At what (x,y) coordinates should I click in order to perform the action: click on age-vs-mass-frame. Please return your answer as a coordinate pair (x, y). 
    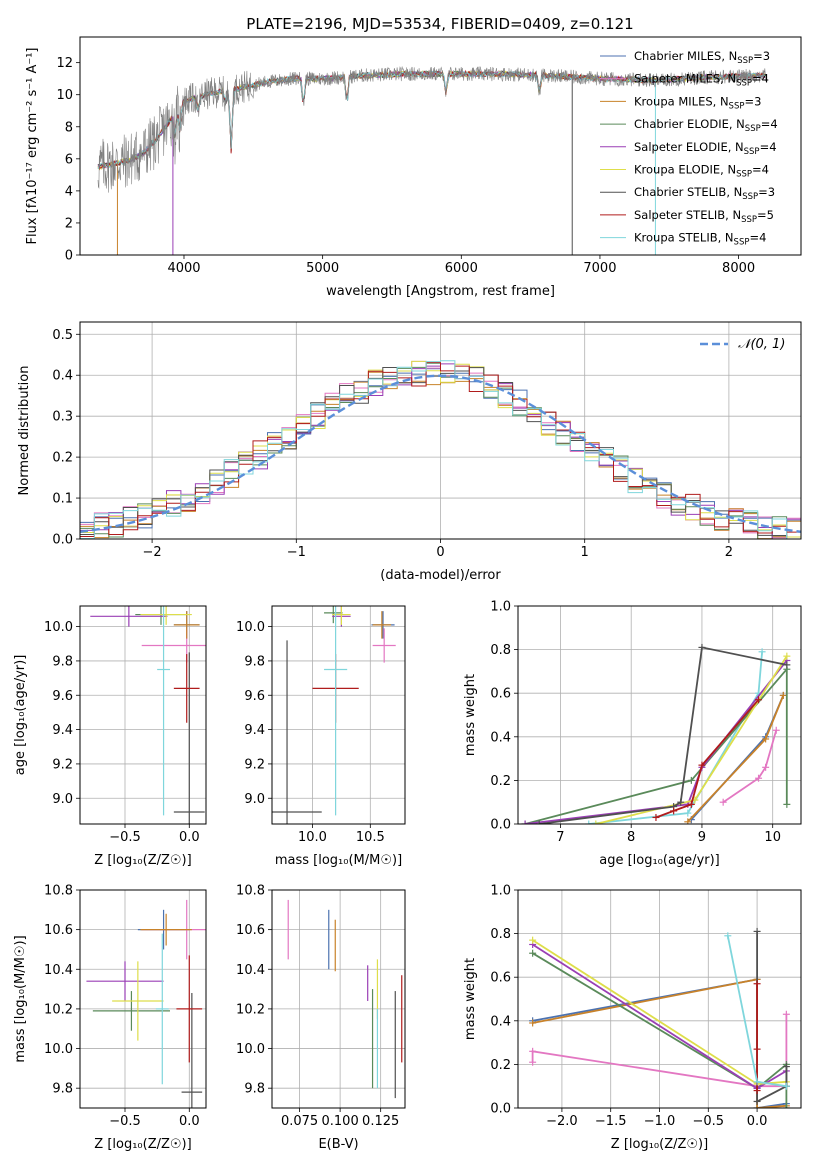
    Looking at the image, I should click on (338, 715).